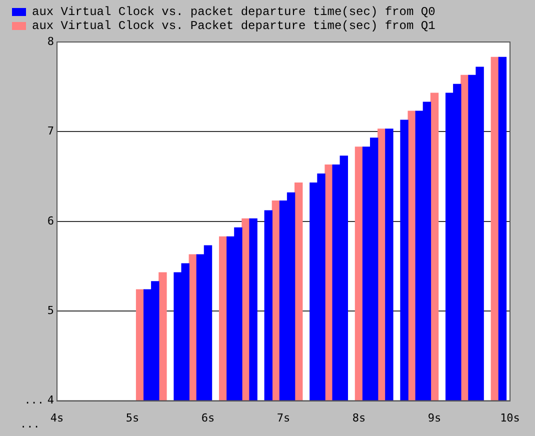 This screenshot has height=436, width=535. Describe the element at coordinates (435, 417) in the screenshot. I see `x-tick-label: 9s` at that location.